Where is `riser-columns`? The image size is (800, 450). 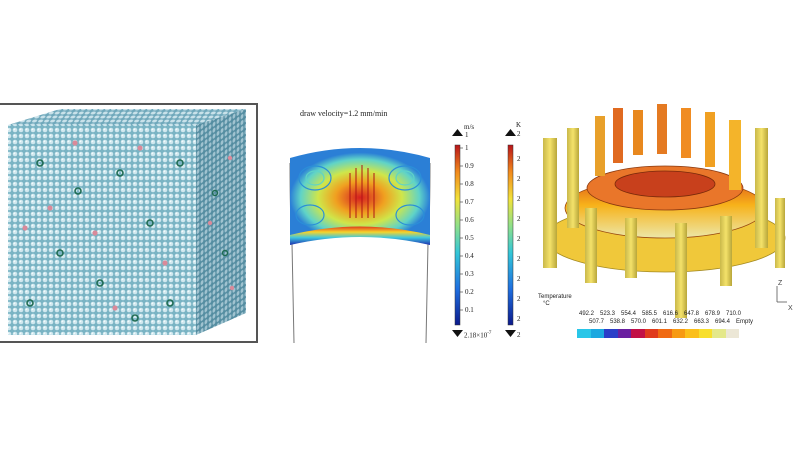
riser-columns is located at coordinates (664, 211).